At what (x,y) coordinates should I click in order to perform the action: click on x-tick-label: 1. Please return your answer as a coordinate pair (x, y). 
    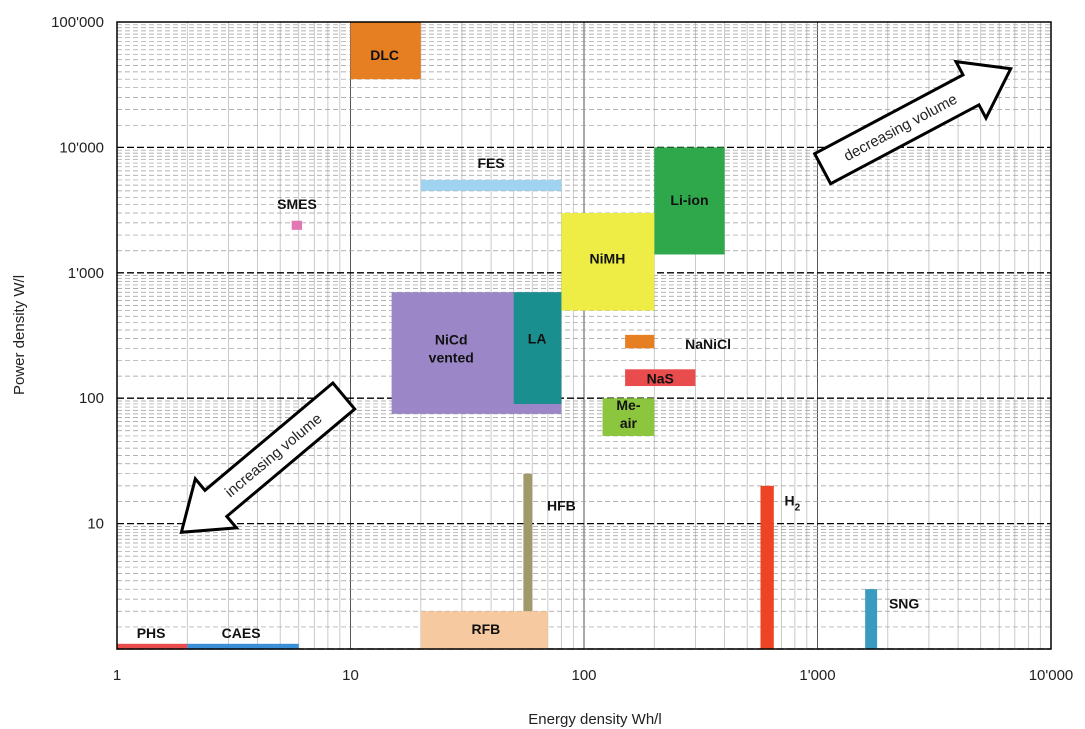
    Looking at the image, I should click on (117, 675).